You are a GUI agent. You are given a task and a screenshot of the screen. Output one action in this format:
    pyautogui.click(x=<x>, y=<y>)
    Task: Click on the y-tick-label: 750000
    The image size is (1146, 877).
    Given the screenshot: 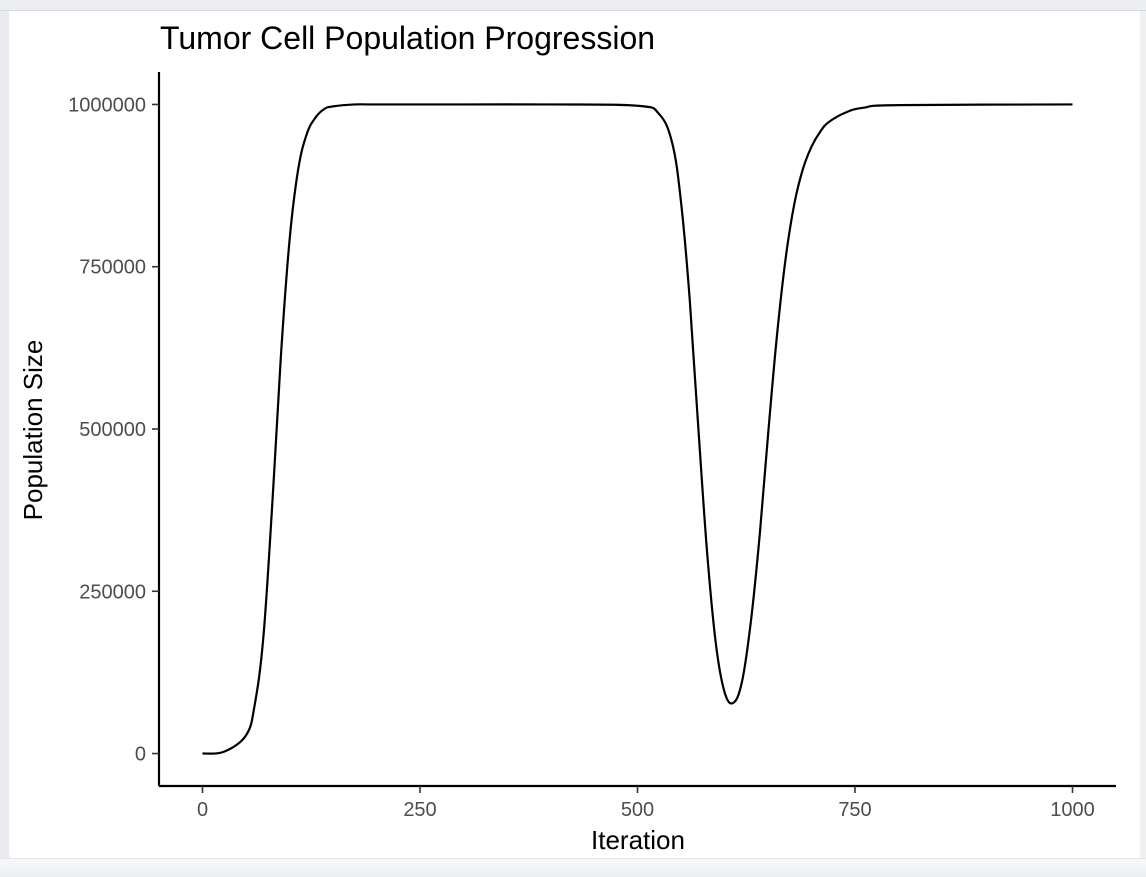 What is the action you would take?
    pyautogui.click(x=112, y=268)
    